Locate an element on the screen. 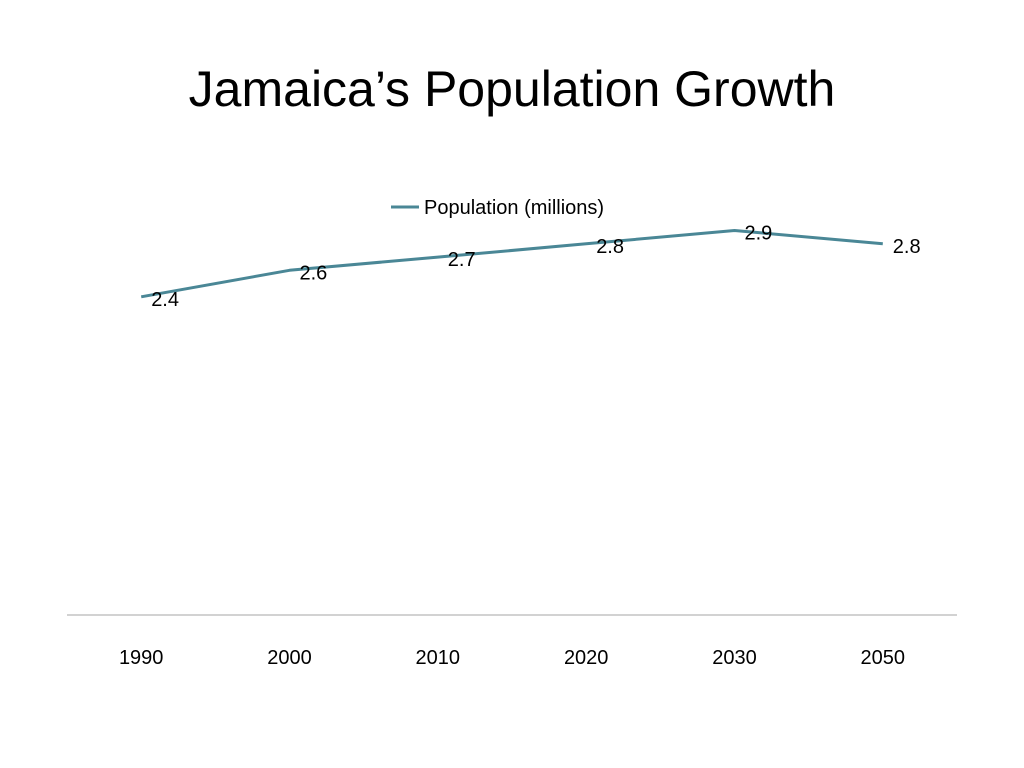 The image size is (1024, 768). data-labels: 2.4 2.6 2.7 2.8 2.9 2.8 is located at coordinates (535, 267).